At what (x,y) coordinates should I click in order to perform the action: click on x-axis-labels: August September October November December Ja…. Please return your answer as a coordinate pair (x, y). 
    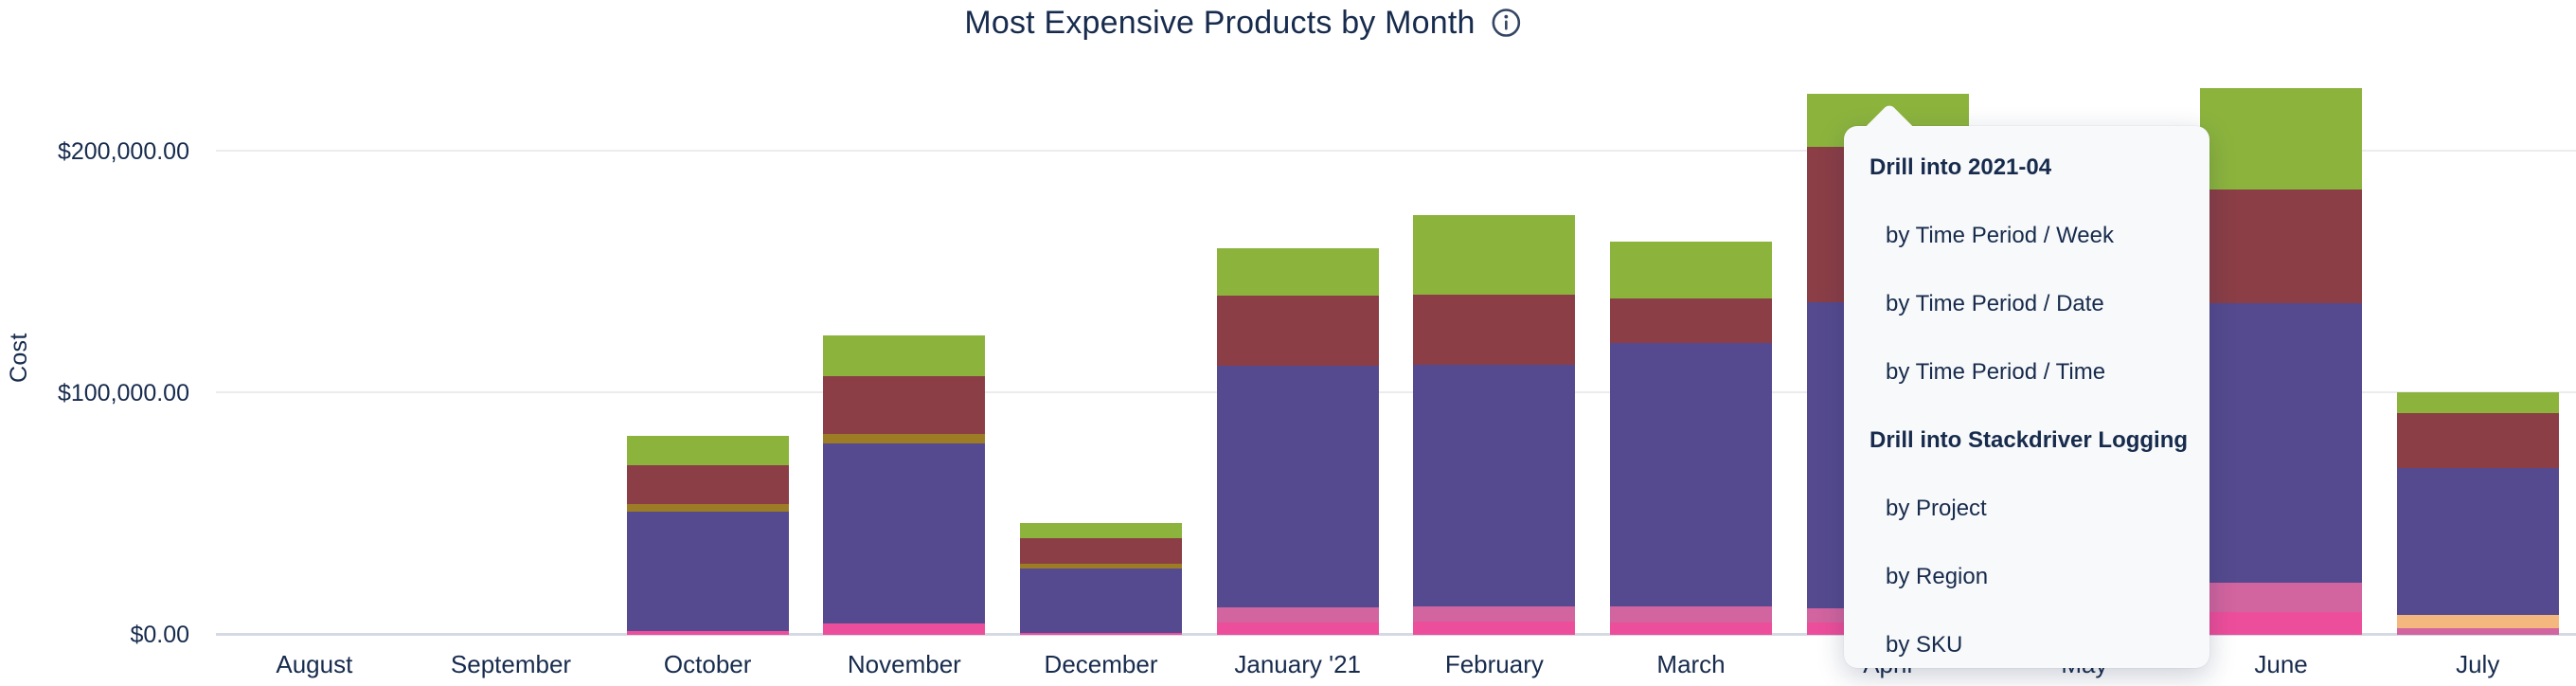
    Looking at the image, I should click on (1396, 665).